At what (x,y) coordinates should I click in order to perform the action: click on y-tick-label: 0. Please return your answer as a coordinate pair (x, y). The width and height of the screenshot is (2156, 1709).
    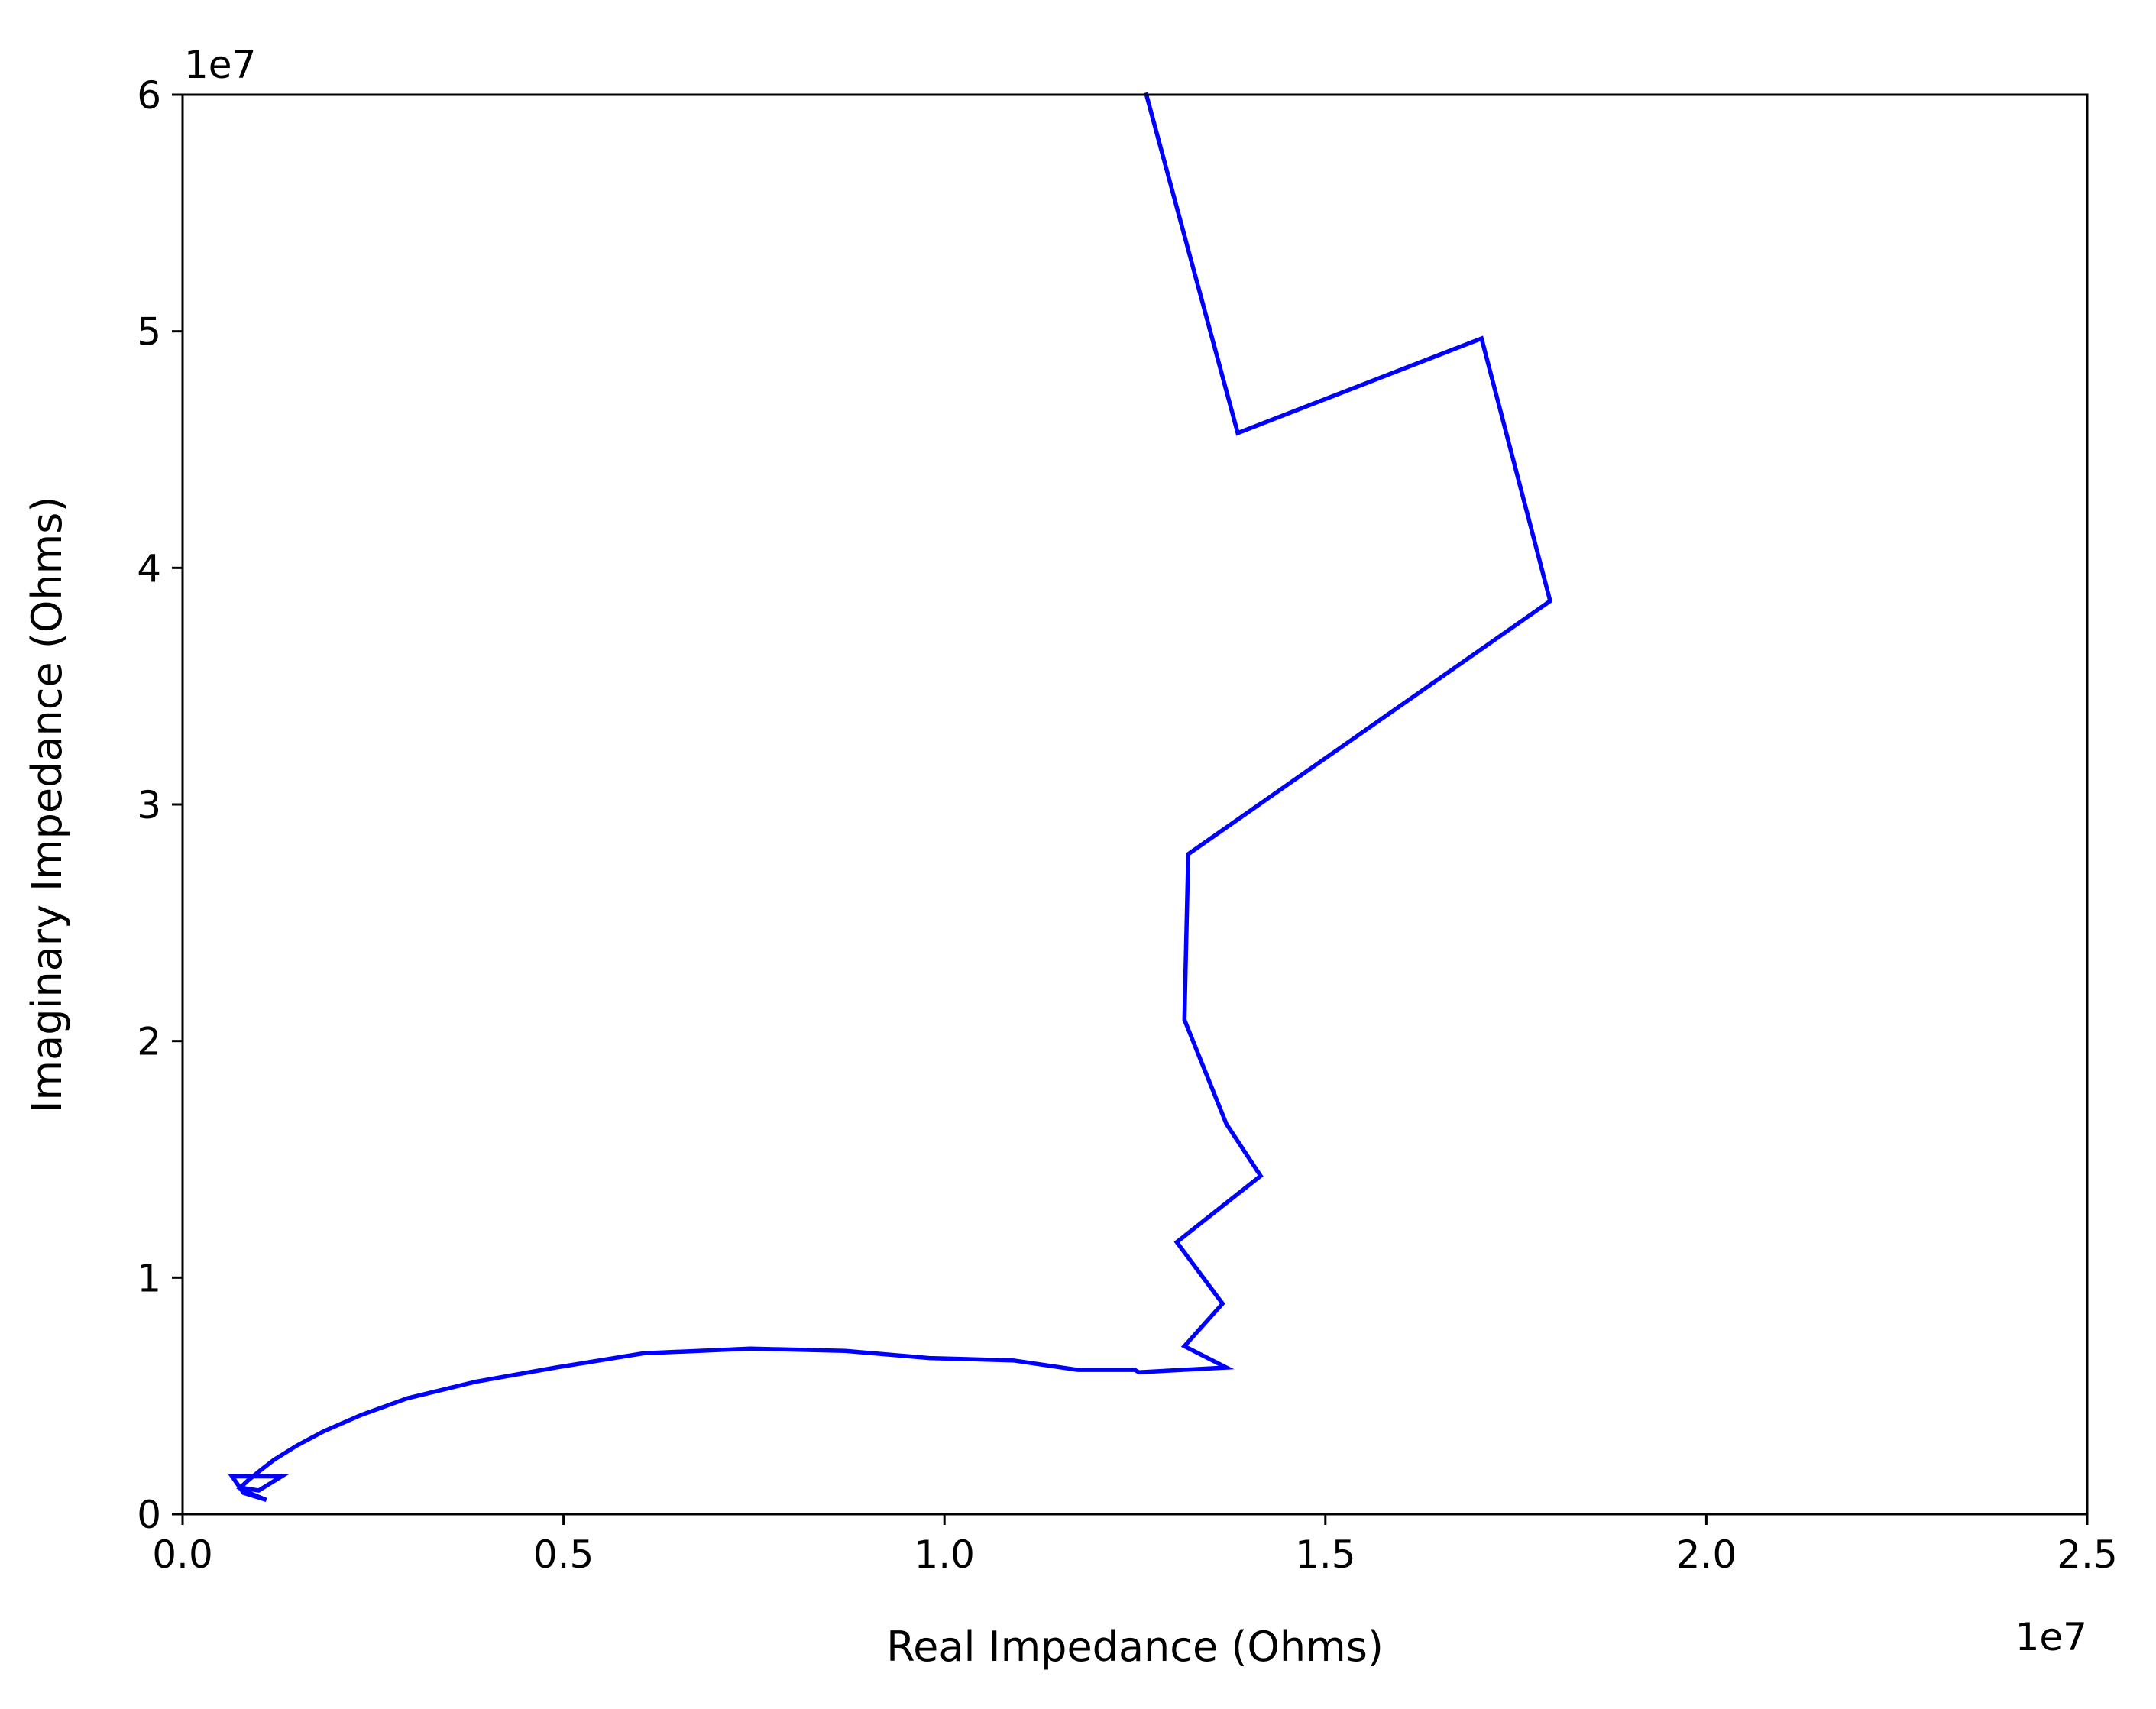
    Looking at the image, I should click on (149, 1515).